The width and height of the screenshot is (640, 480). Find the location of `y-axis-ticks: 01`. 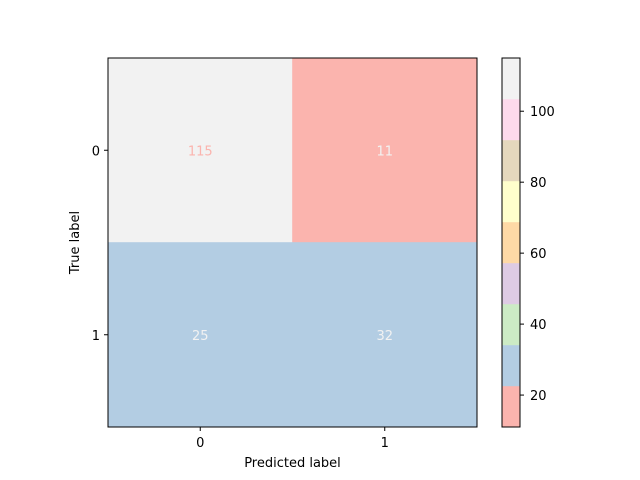

y-axis-ticks: 01 is located at coordinates (100, 244).